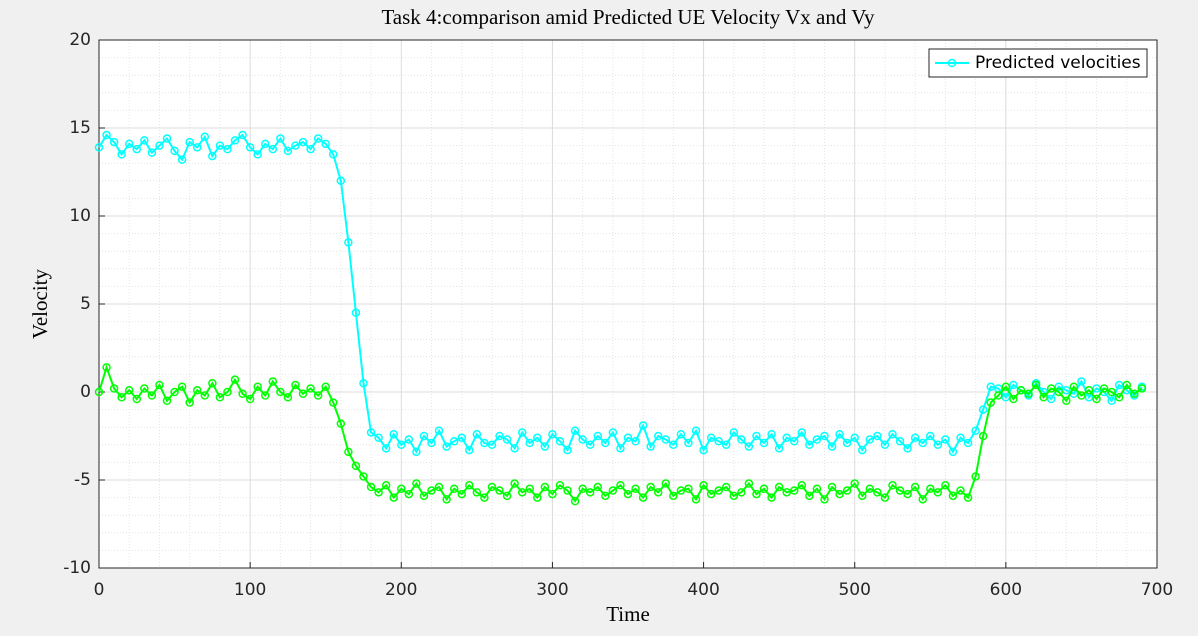 Image resolution: width=1198 pixels, height=636 pixels. What do you see at coordinates (1157, 590) in the screenshot?
I see `x-tick-label: 700` at bounding box center [1157, 590].